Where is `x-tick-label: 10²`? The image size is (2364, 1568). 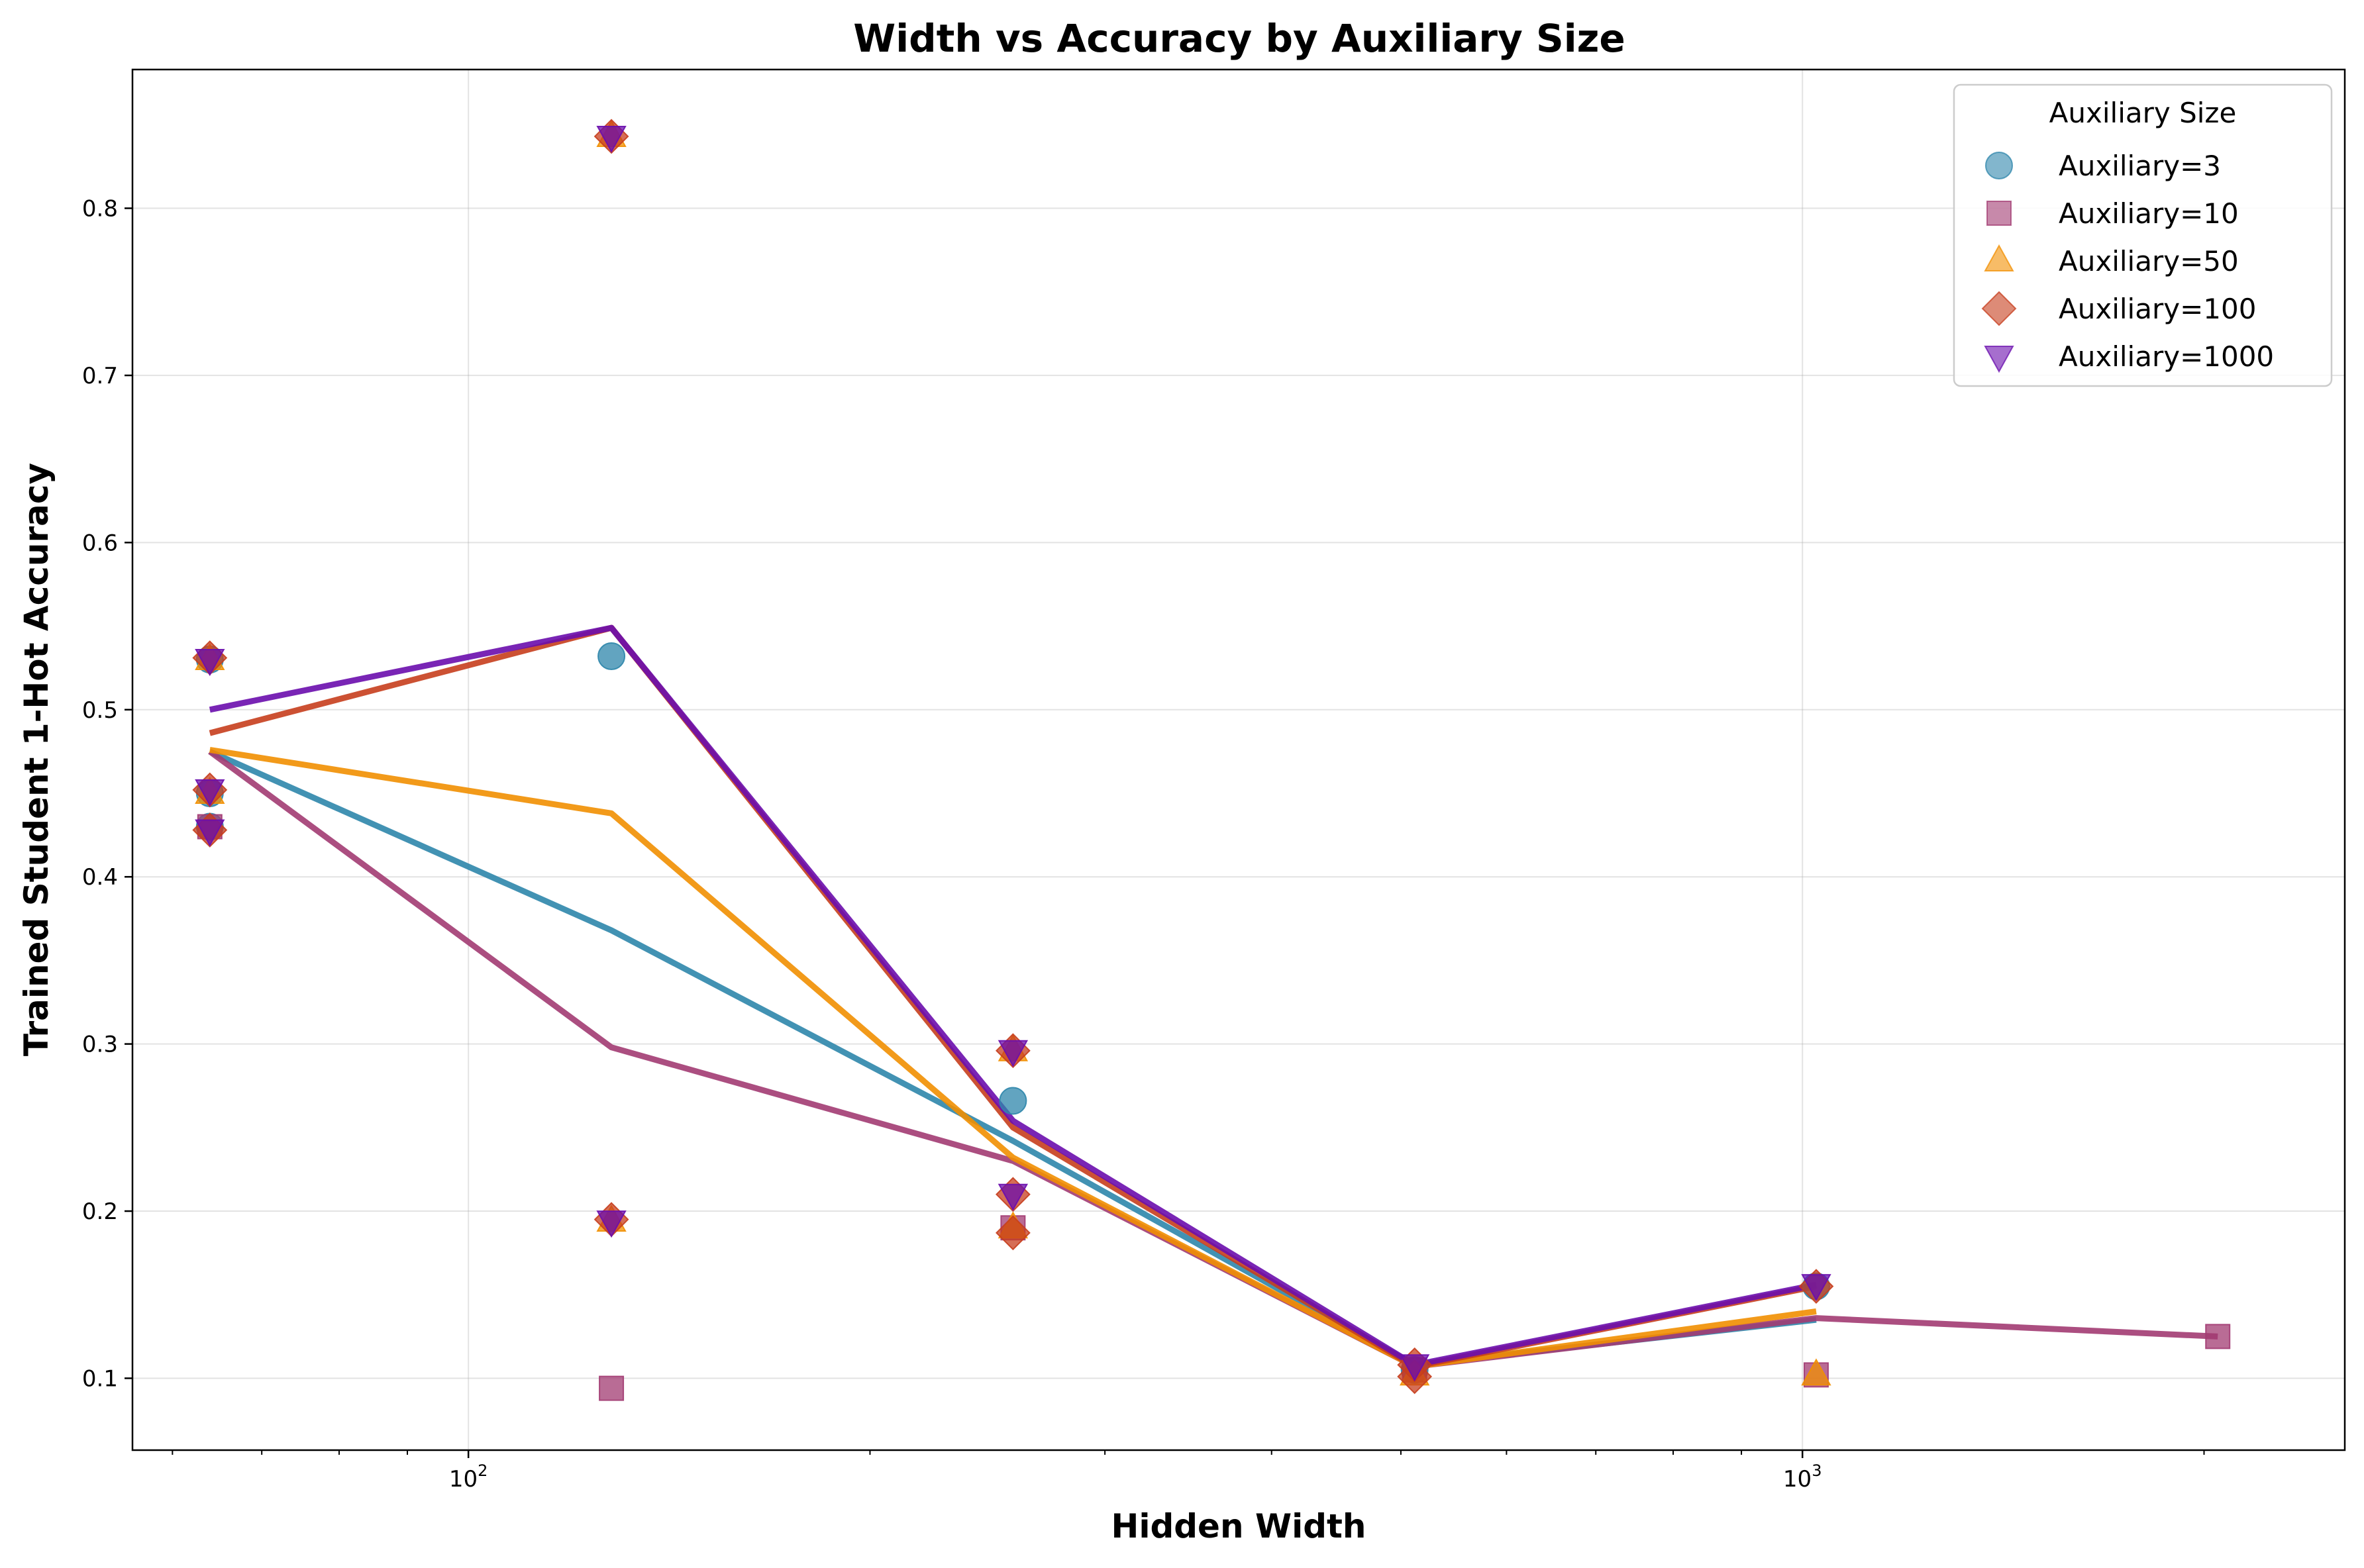 x-tick-label: 10² is located at coordinates (469, 1477).